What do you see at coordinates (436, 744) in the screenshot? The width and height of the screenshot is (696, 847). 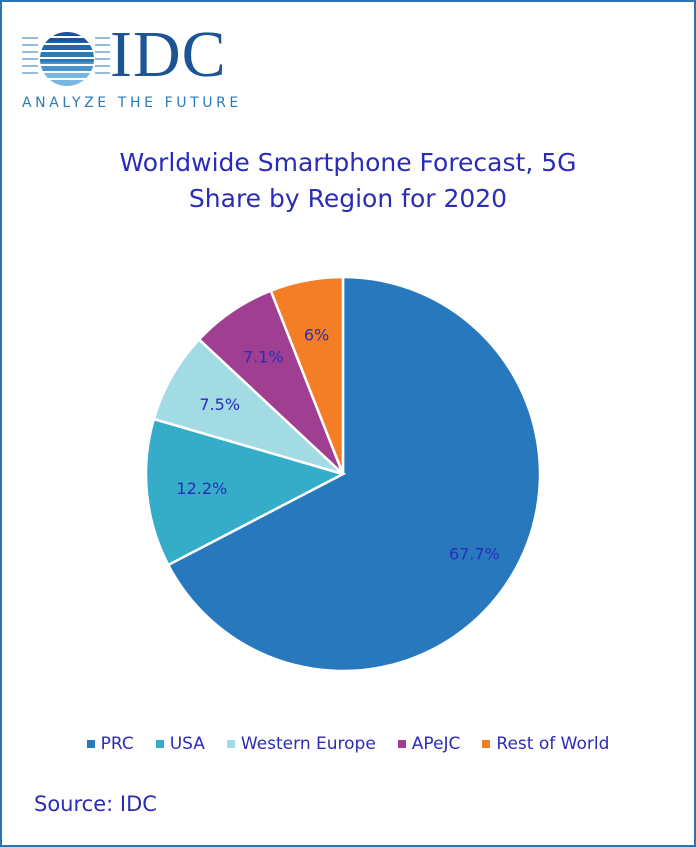 I see `legend-label: APeJC` at bounding box center [436, 744].